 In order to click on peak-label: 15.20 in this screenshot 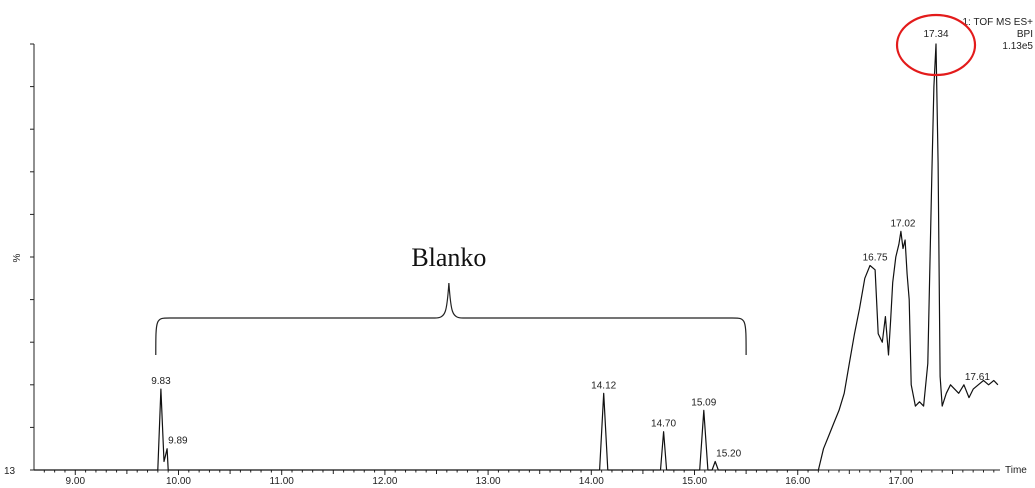, I will do `click(728, 453)`.